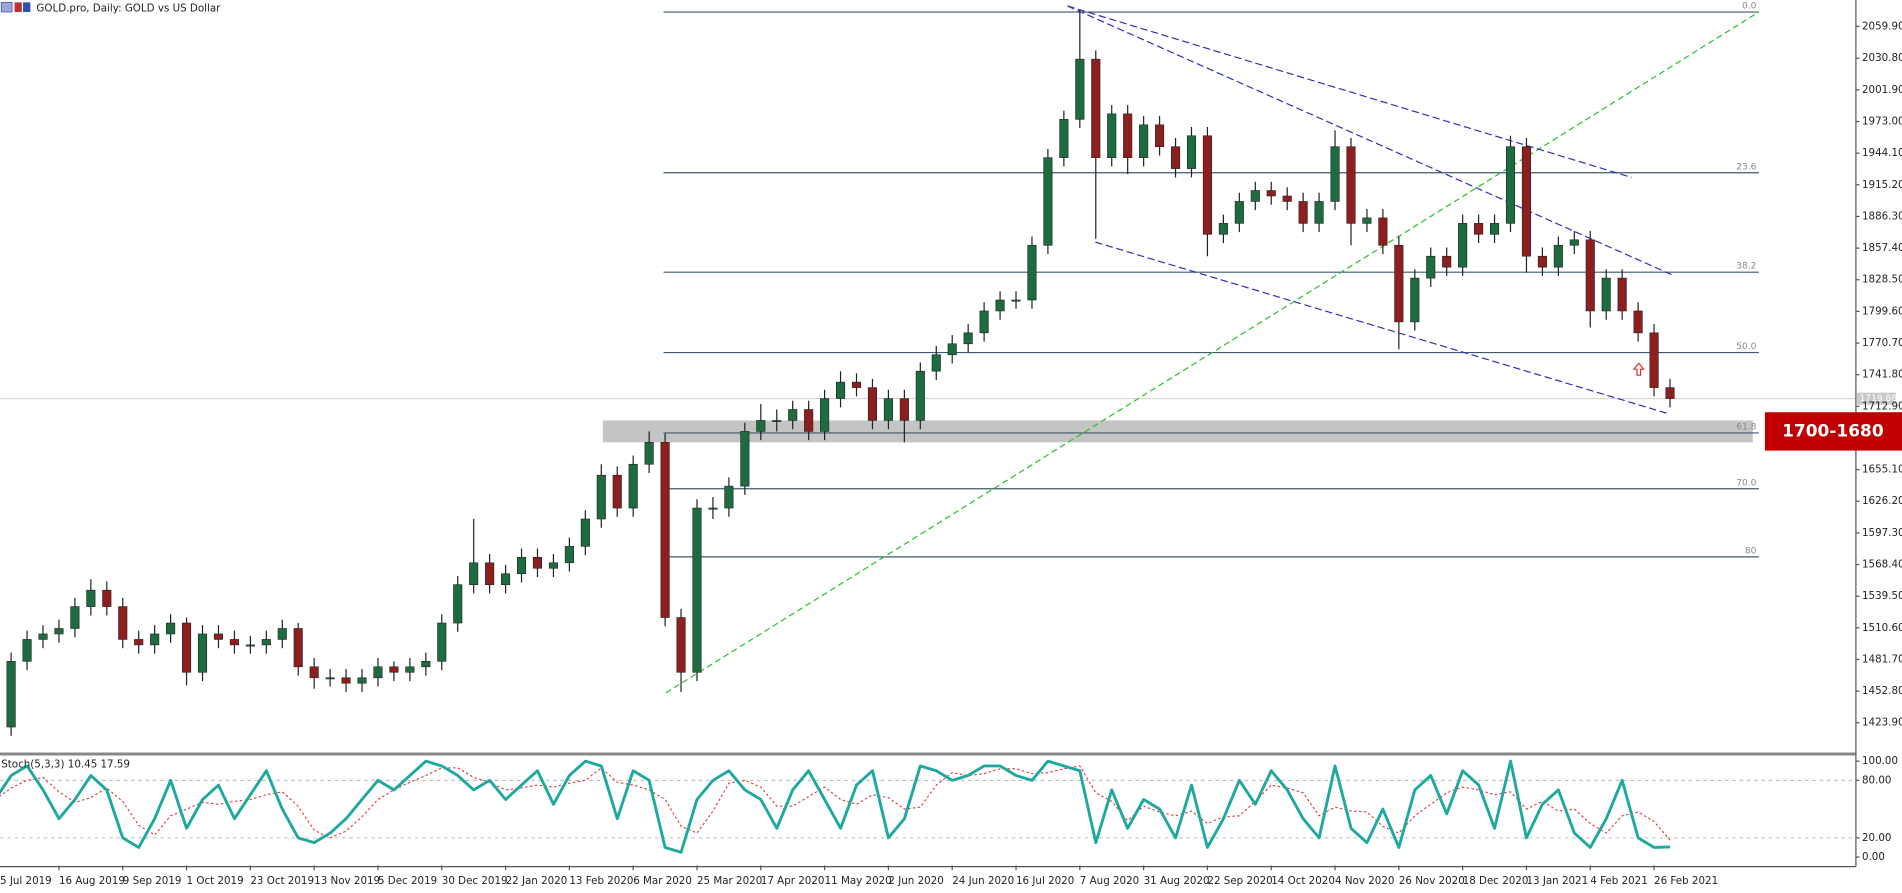 The width and height of the screenshot is (1902, 893). What do you see at coordinates (27, 7) in the screenshot?
I see `icon` at bounding box center [27, 7].